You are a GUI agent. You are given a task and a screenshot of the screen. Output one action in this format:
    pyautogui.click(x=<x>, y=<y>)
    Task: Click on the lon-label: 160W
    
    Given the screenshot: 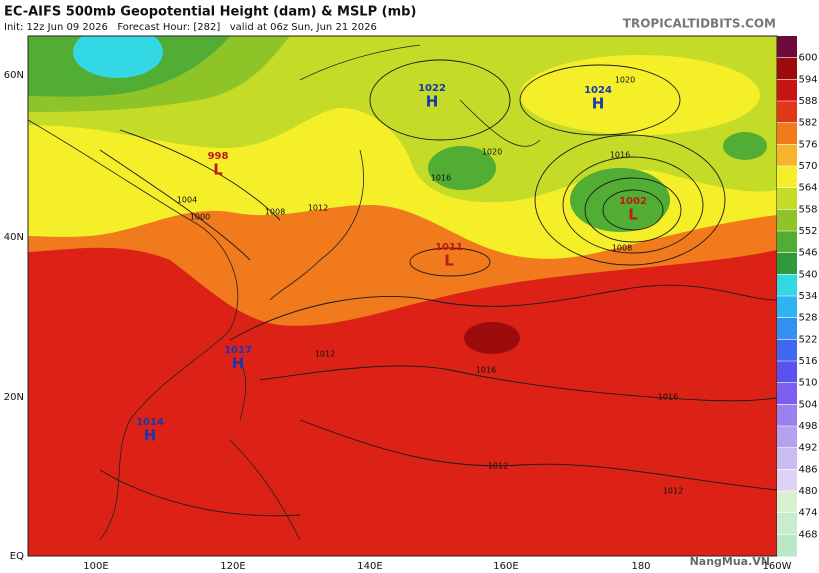 What is the action you would take?
    pyautogui.click(x=777, y=566)
    